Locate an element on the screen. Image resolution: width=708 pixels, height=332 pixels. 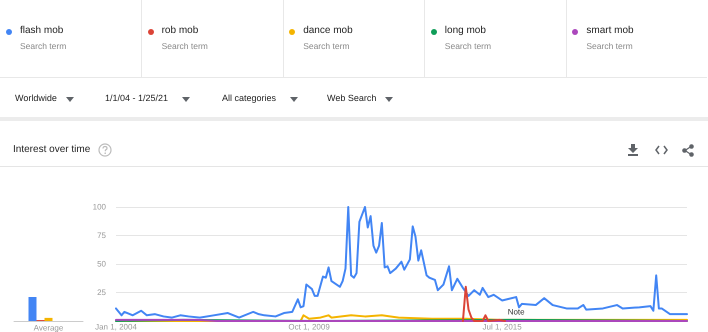
text: Worldwide is located at coordinates (36, 98).